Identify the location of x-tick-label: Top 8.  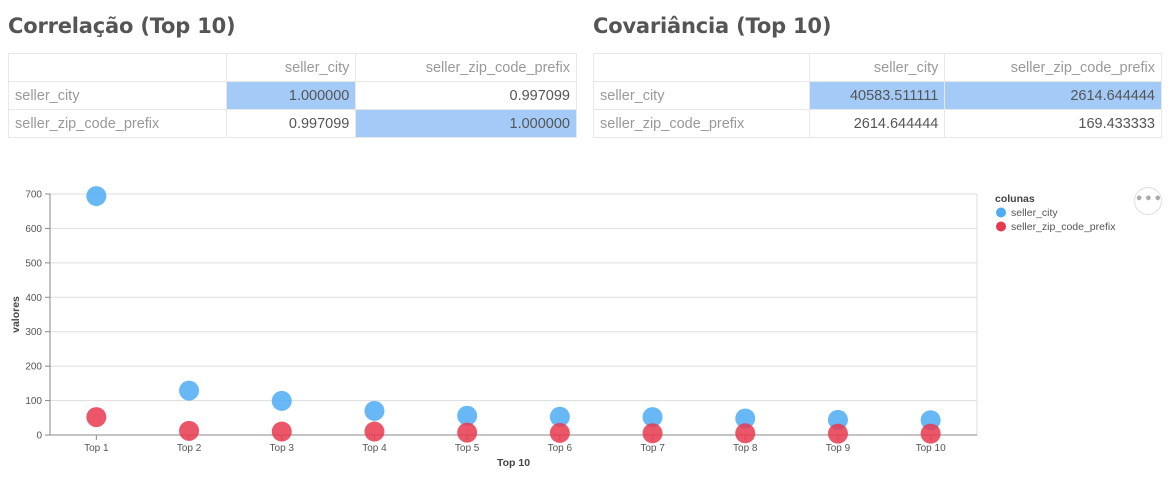
(745, 448).